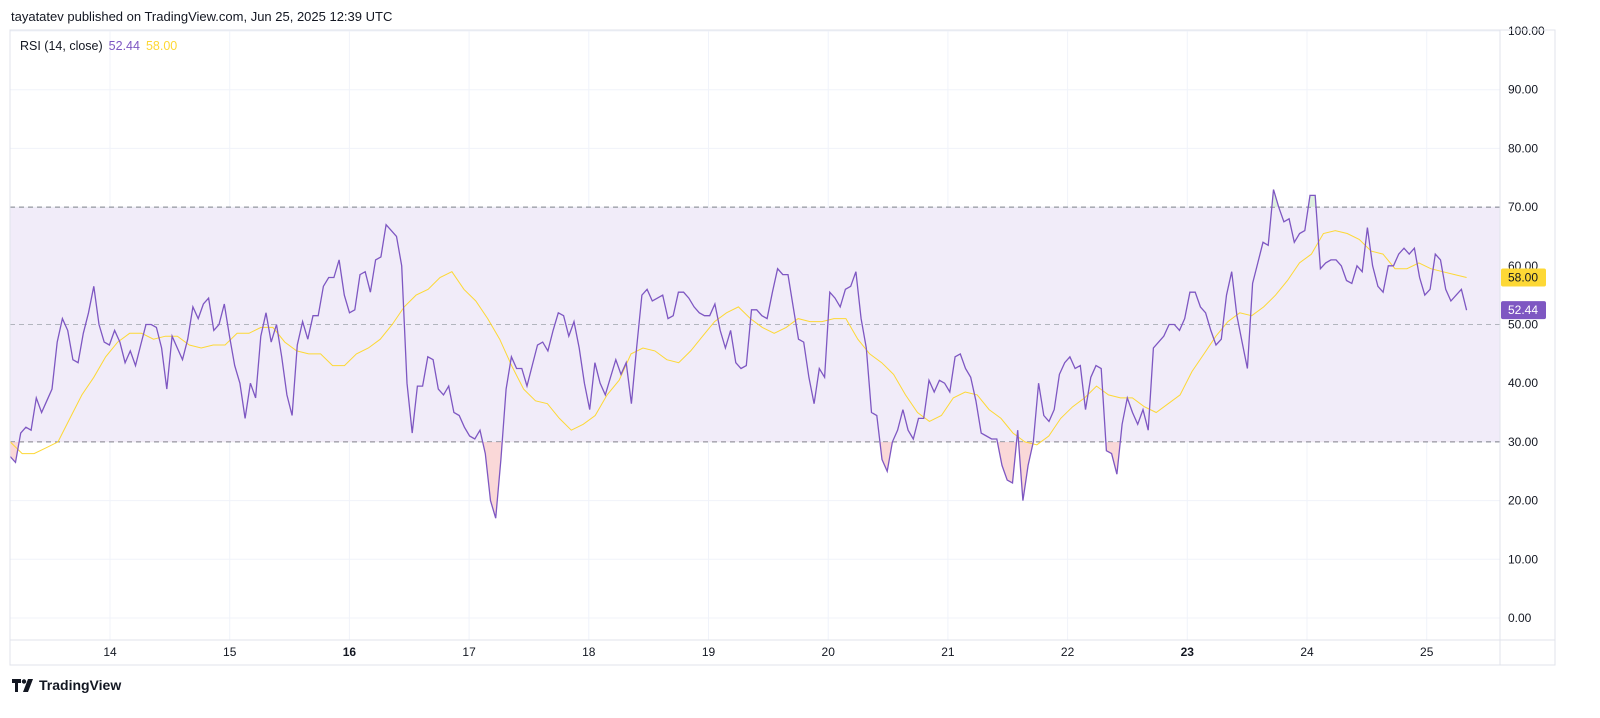  What do you see at coordinates (1523, 294) in the screenshot?
I see `price-labels: 58.00 52.44` at bounding box center [1523, 294].